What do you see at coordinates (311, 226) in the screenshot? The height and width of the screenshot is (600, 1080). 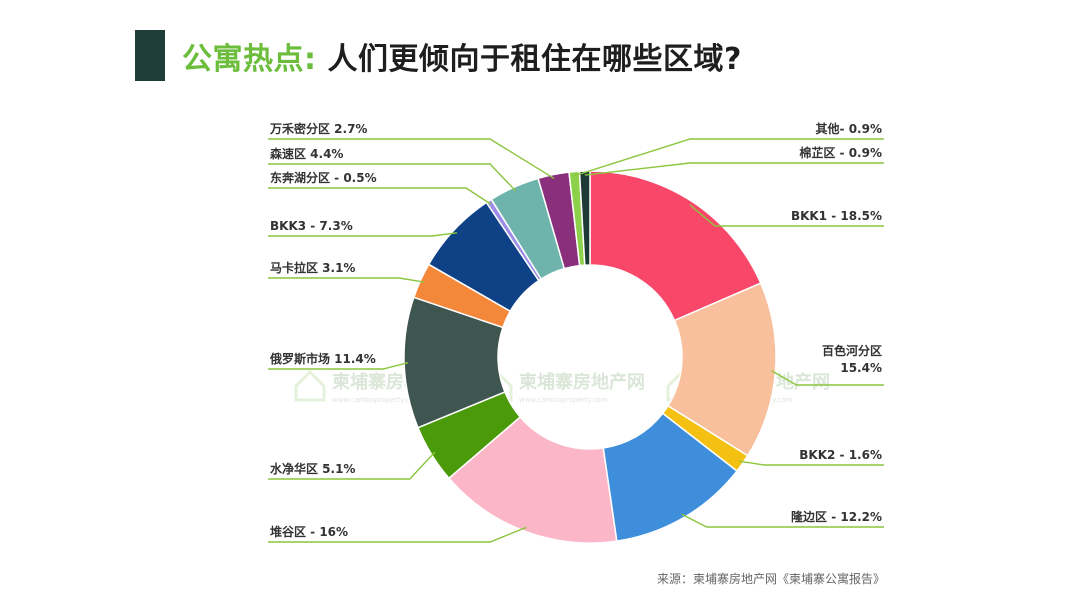 I see `slice-label: BKK3 - 7.3%` at bounding box center [311, 226].